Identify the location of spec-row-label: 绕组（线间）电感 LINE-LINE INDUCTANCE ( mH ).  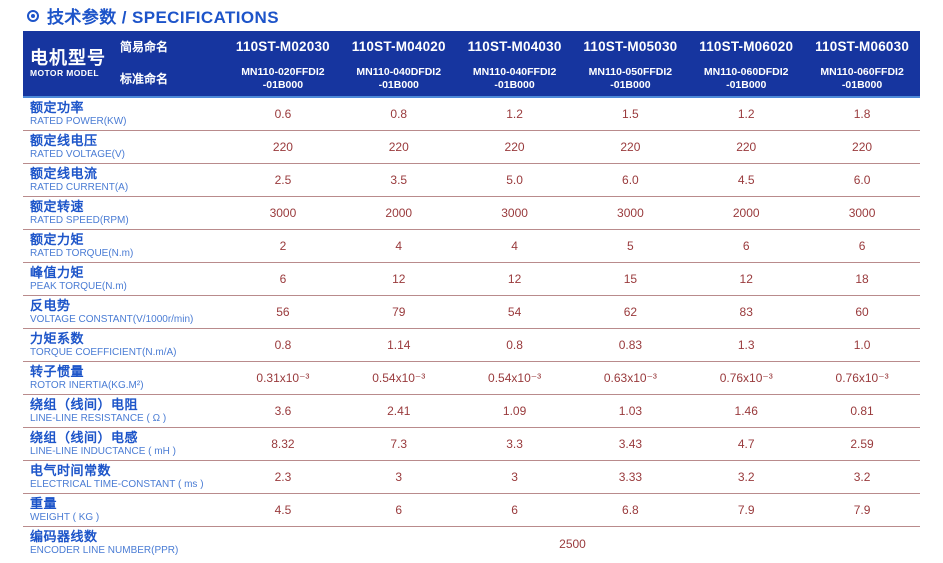
(124, 443).